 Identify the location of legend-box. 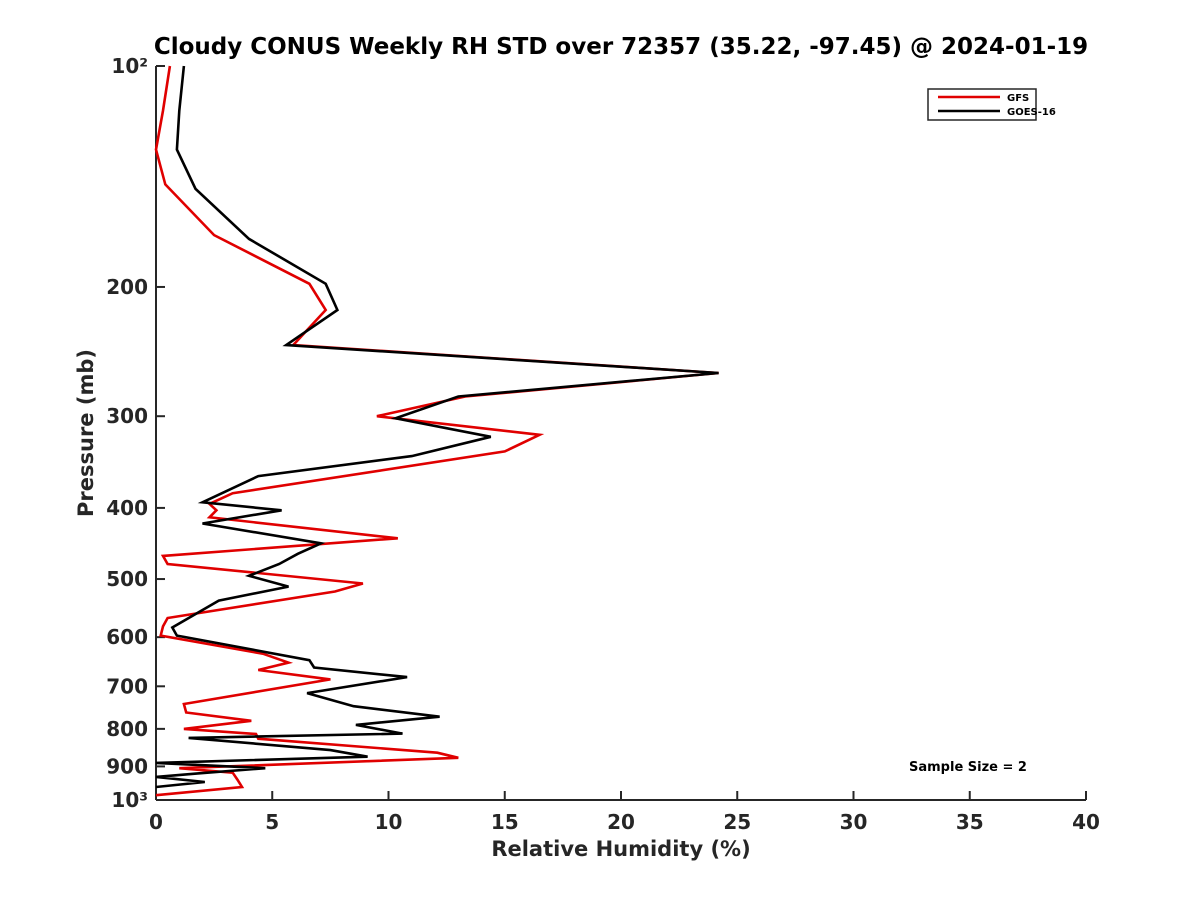
(982, 104).